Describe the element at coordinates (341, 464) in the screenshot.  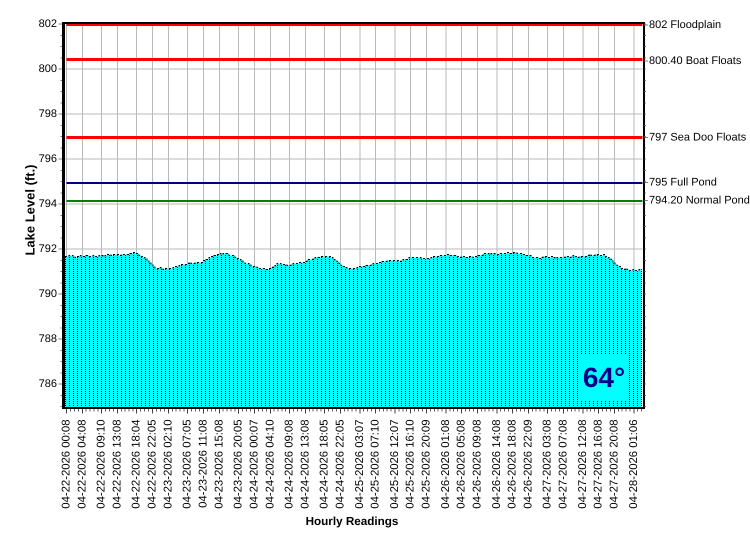
I see `svg-text: 04-24-2026 22:05` at that location.